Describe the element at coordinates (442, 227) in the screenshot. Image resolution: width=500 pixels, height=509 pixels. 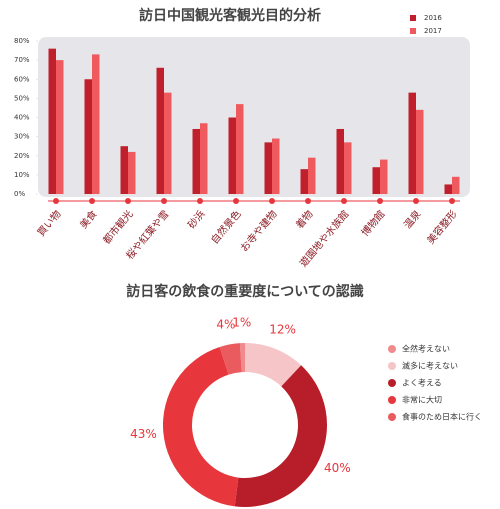
I see `x-tick-label: 美容整形` at that location.